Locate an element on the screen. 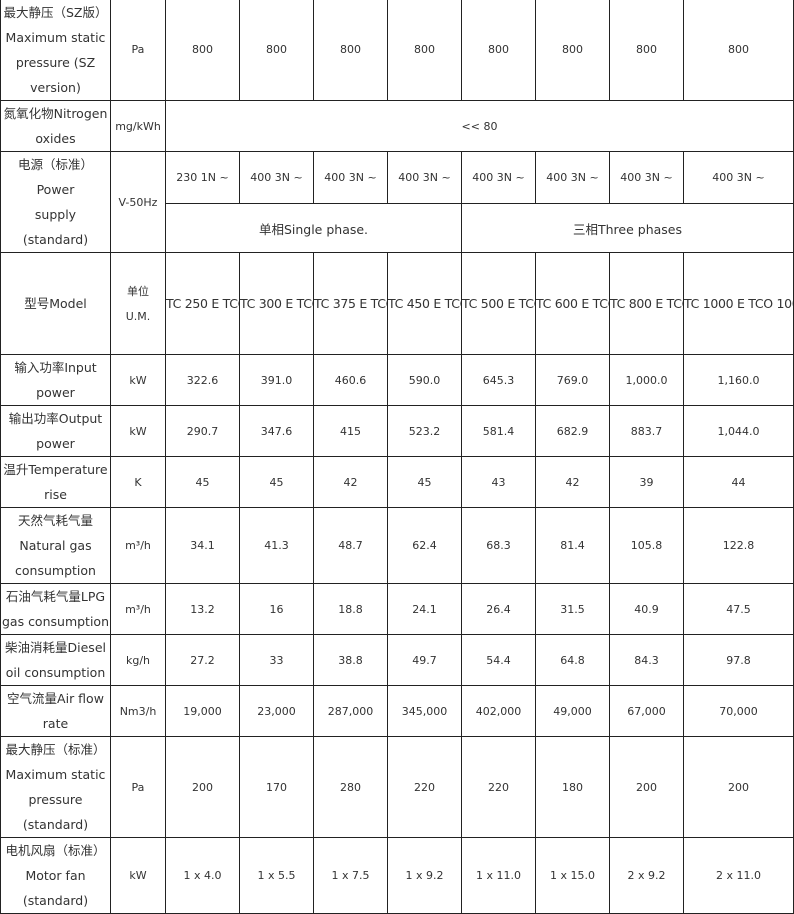 Image resolution: width=794 pixels, height=914 pixels. row-unit: K is located at coordinates (138, 482).